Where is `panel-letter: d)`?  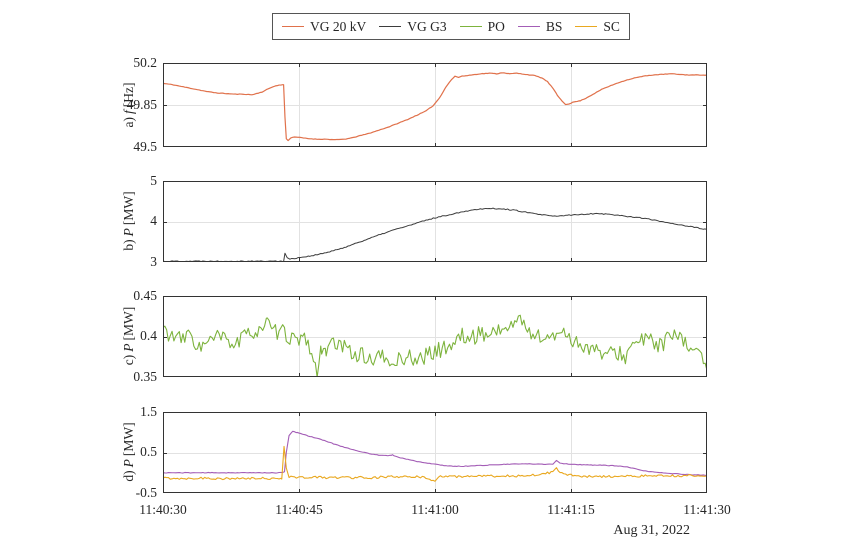
panel-letter: d) is located at coordinates (128, 476).